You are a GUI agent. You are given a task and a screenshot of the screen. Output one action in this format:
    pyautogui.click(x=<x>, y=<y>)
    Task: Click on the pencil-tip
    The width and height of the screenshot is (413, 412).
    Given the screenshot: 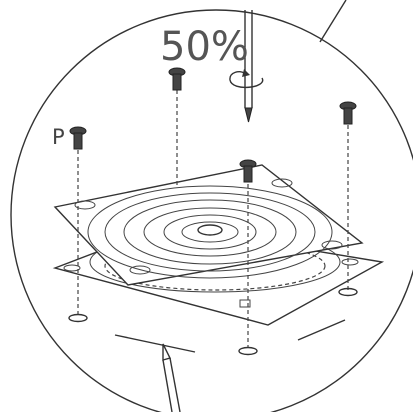 What is the action you would take?
    pyautogui.click(x=167, y=352)
    